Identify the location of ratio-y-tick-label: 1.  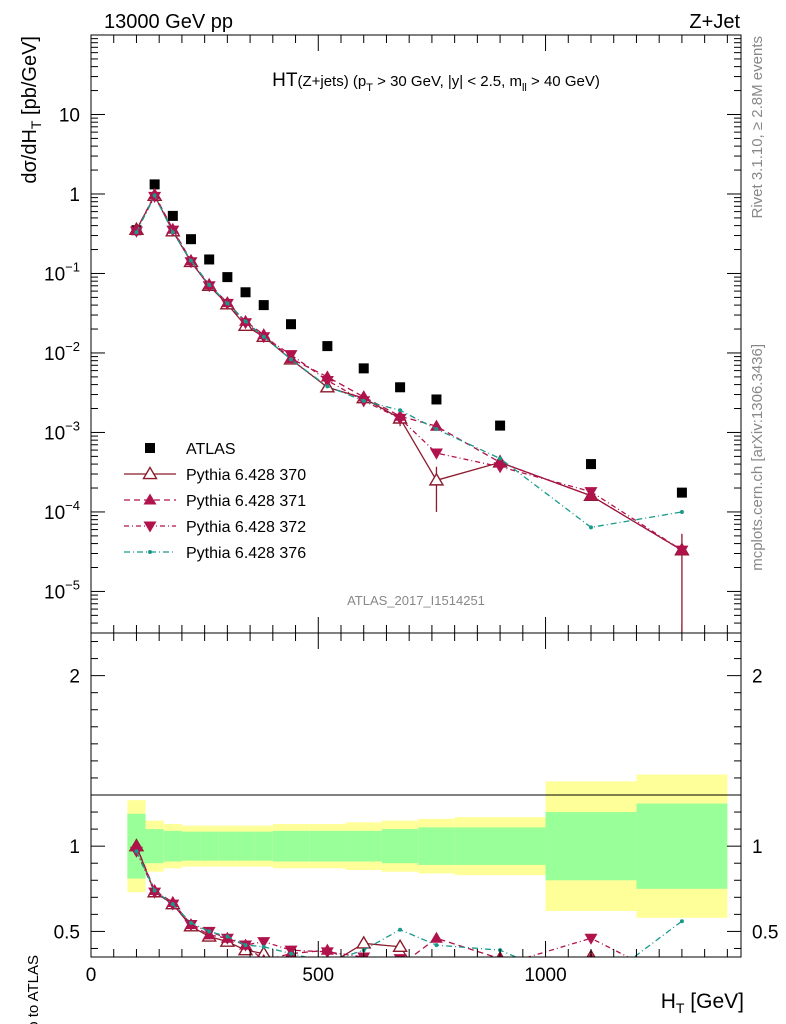
(74, 847).